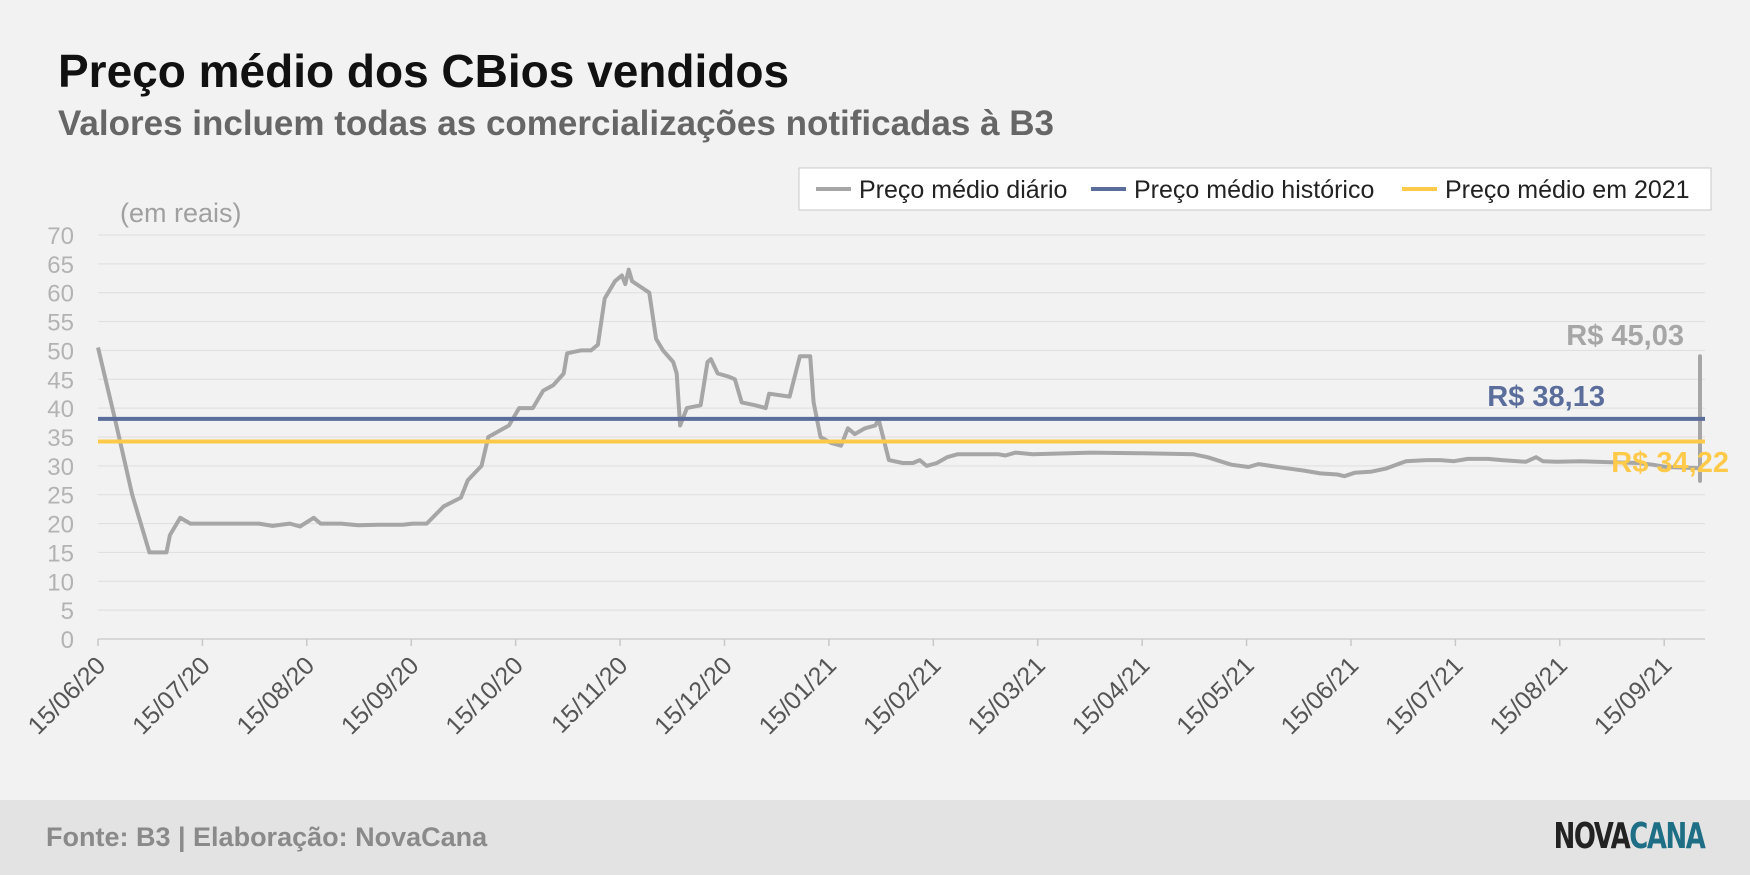  What do you see at coordinates (67, 695) in the screenshot?
I see `x-tick-label: 15/06/20` at bounding box center [67, 695].